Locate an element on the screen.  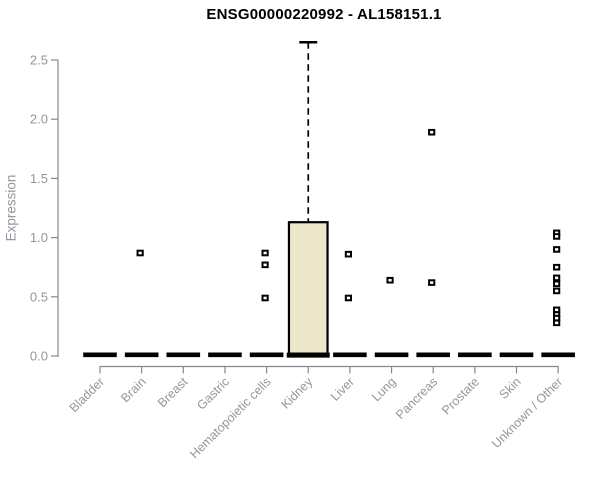
y-tick-label: 0.5 is located at coordinates (39, 296).